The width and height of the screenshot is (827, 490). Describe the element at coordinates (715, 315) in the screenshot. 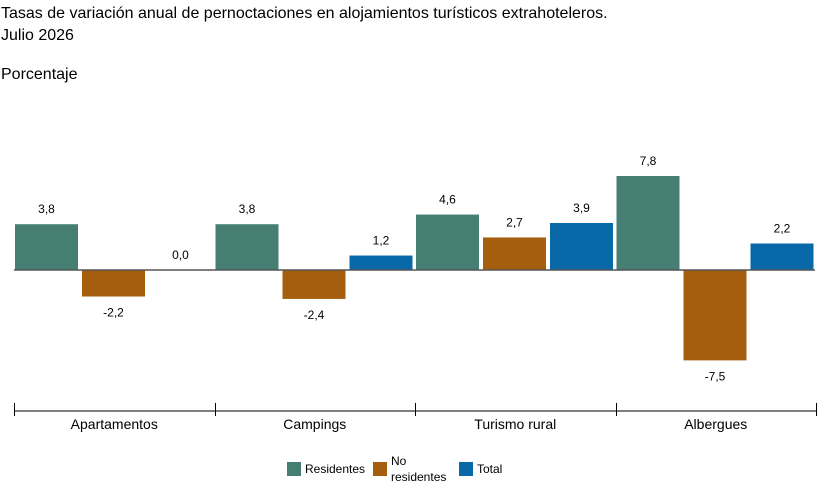

I see `bar-albergues-no-residentes` at that location.